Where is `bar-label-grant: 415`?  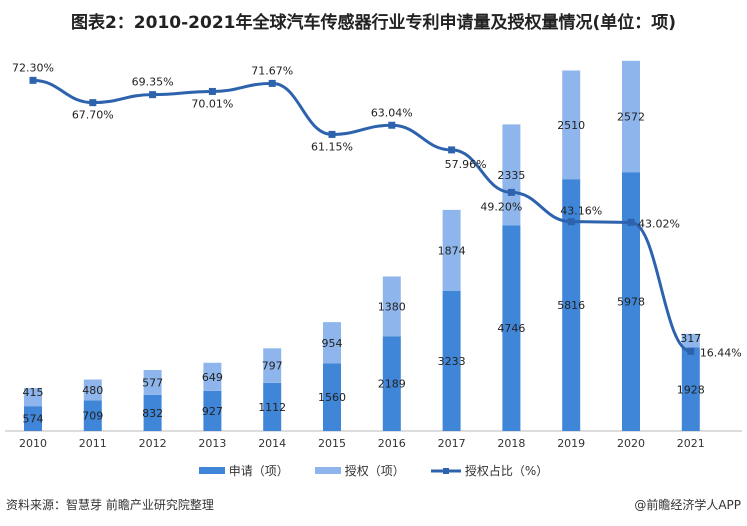 bar-label-grant: 415 is located at coordinates (33, 392).